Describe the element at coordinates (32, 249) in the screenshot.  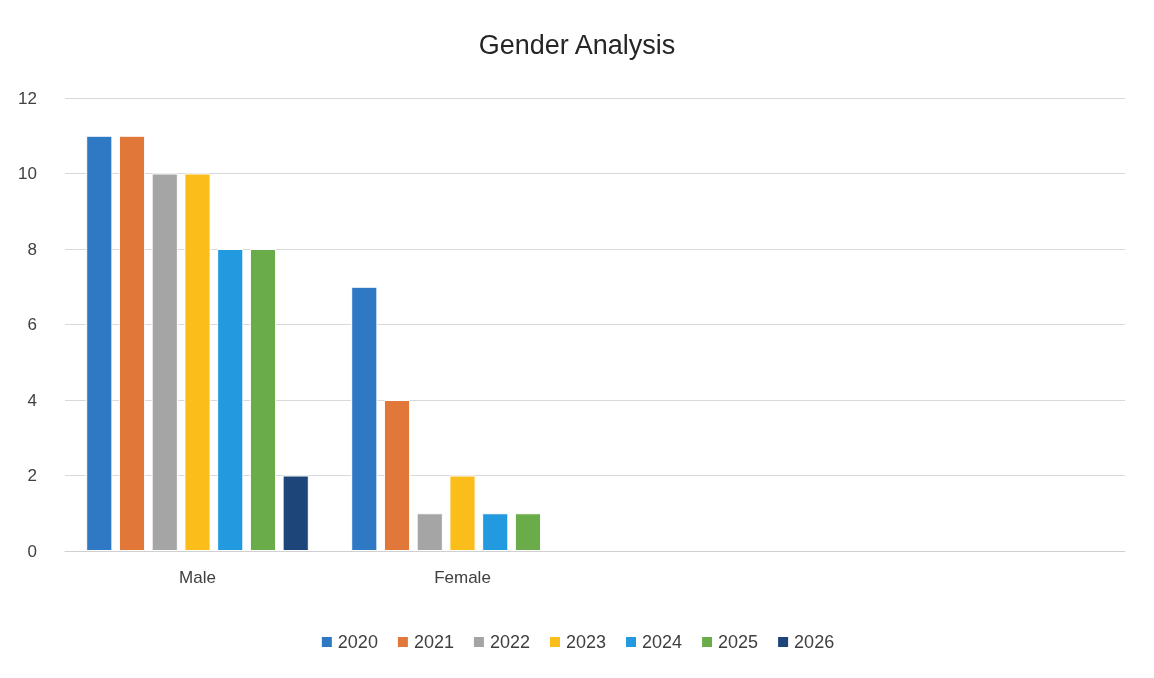
I see `y-tick-label: 8` at that location.